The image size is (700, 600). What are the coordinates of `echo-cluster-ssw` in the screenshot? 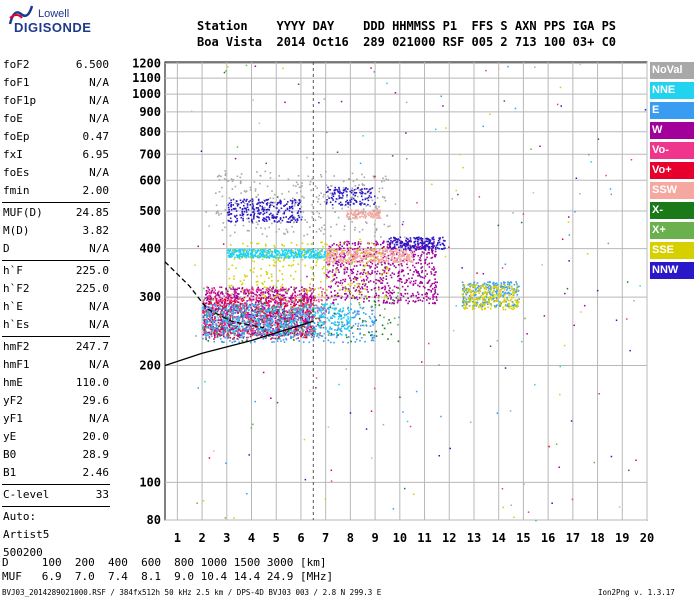 It's located at (364, 214).